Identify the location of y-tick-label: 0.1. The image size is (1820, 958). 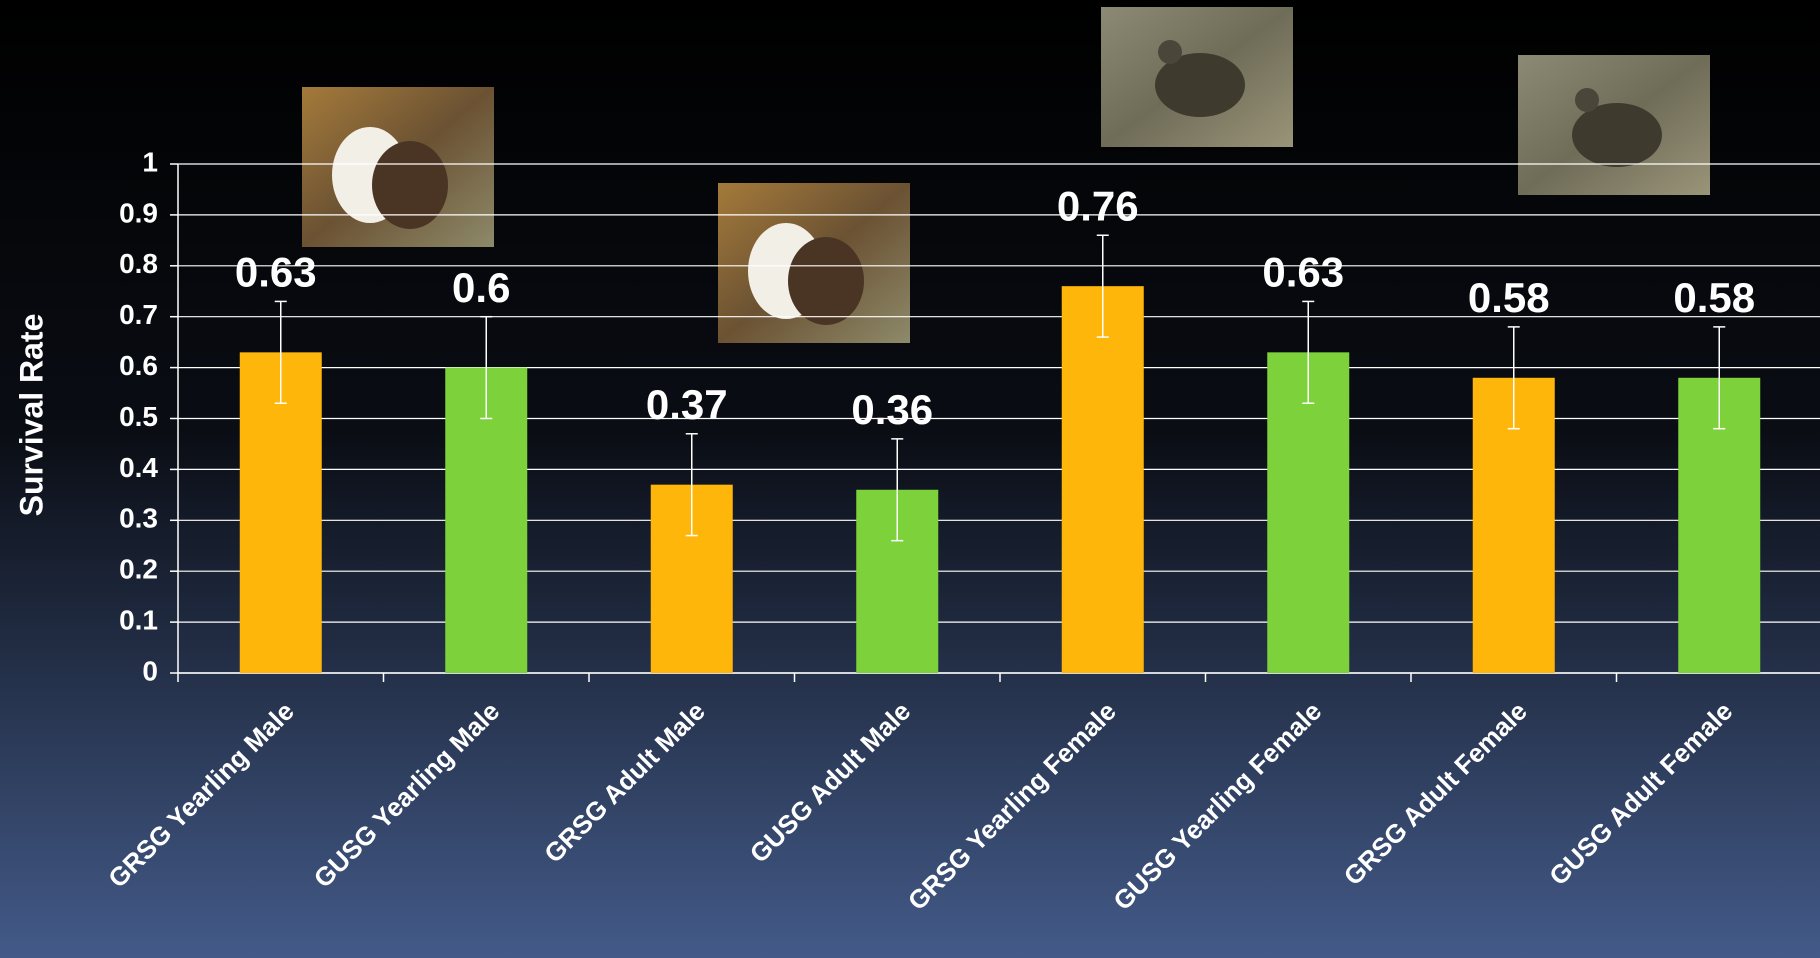
(138, 619).